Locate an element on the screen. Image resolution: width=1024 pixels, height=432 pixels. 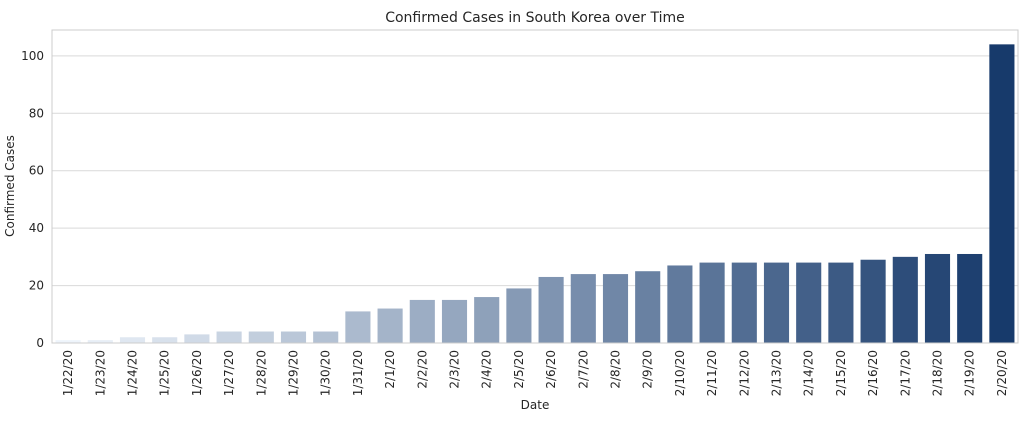
y-tick-label: 60 is located at coordinates (36, 171).